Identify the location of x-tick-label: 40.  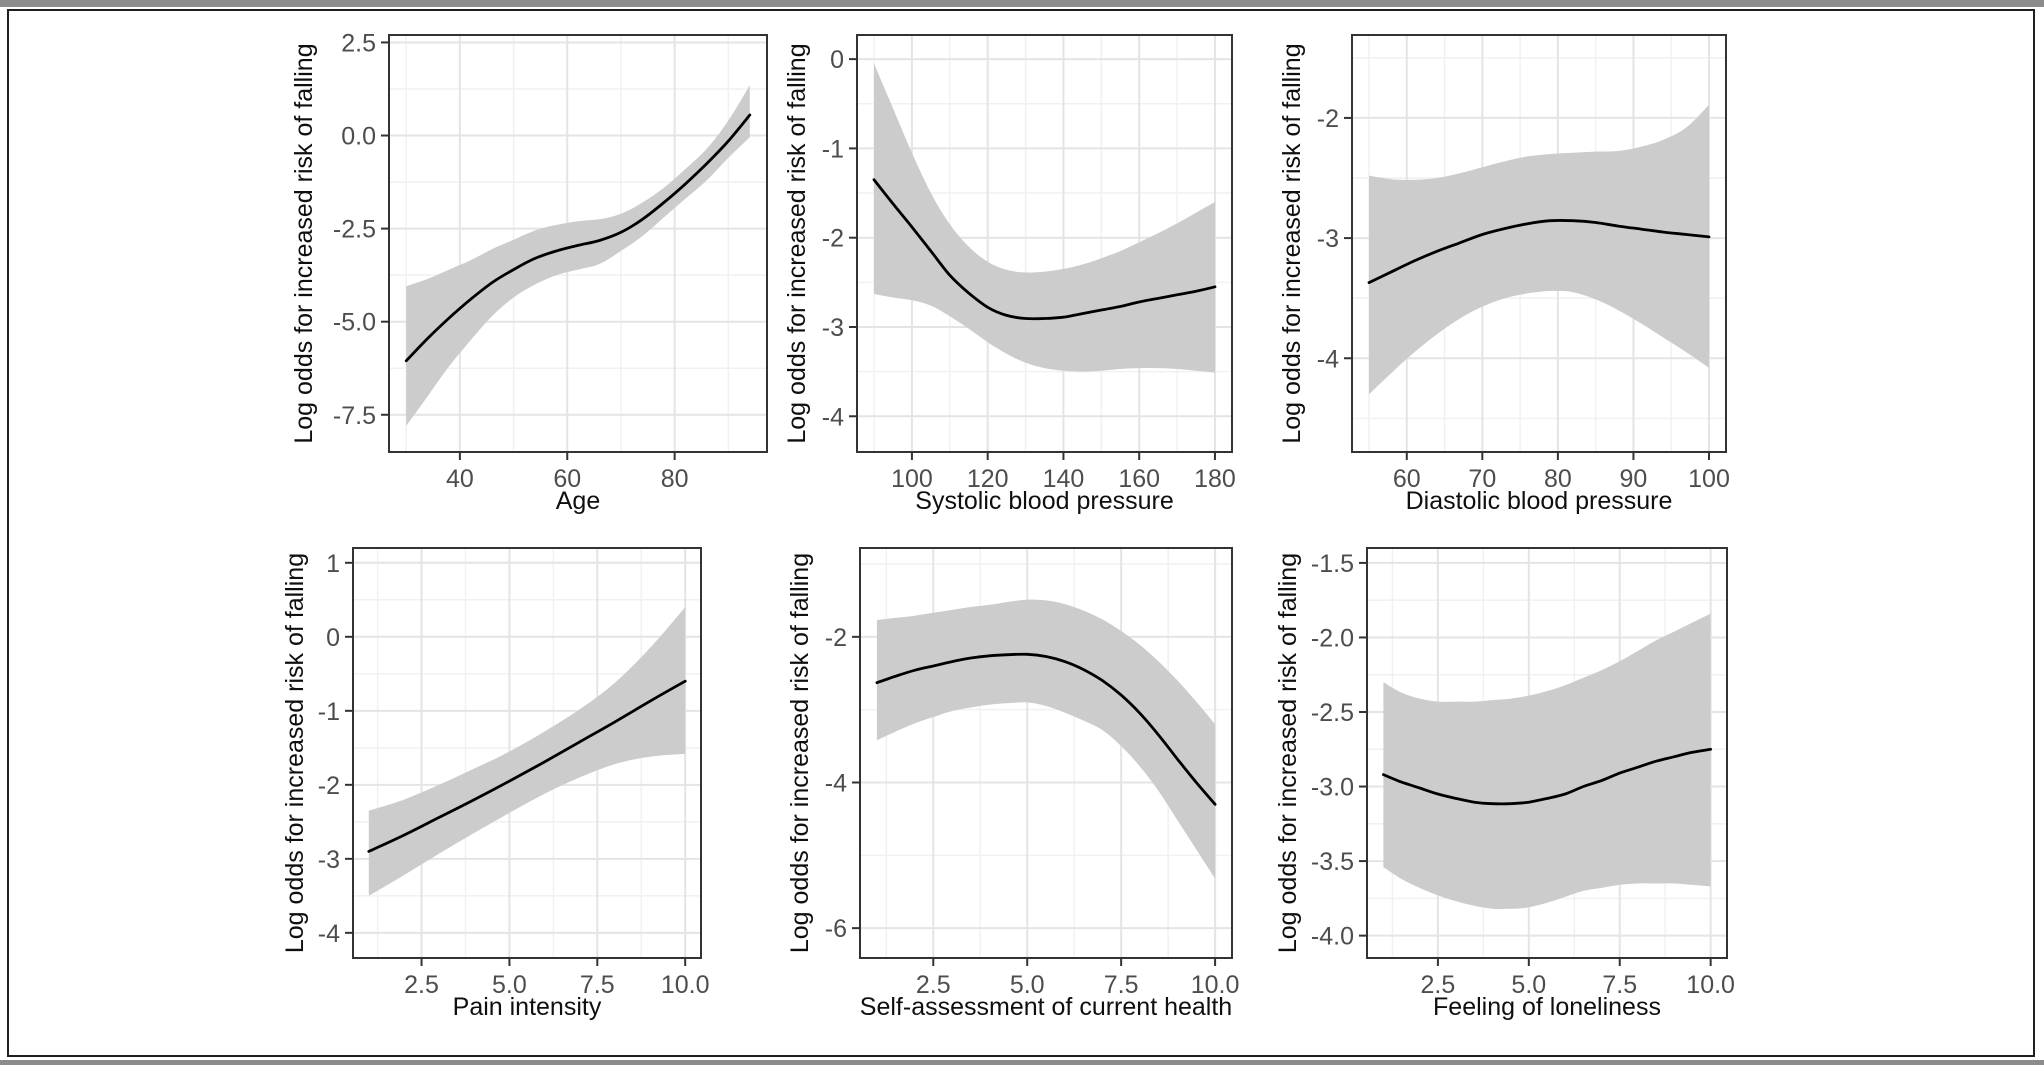
(460, 479).